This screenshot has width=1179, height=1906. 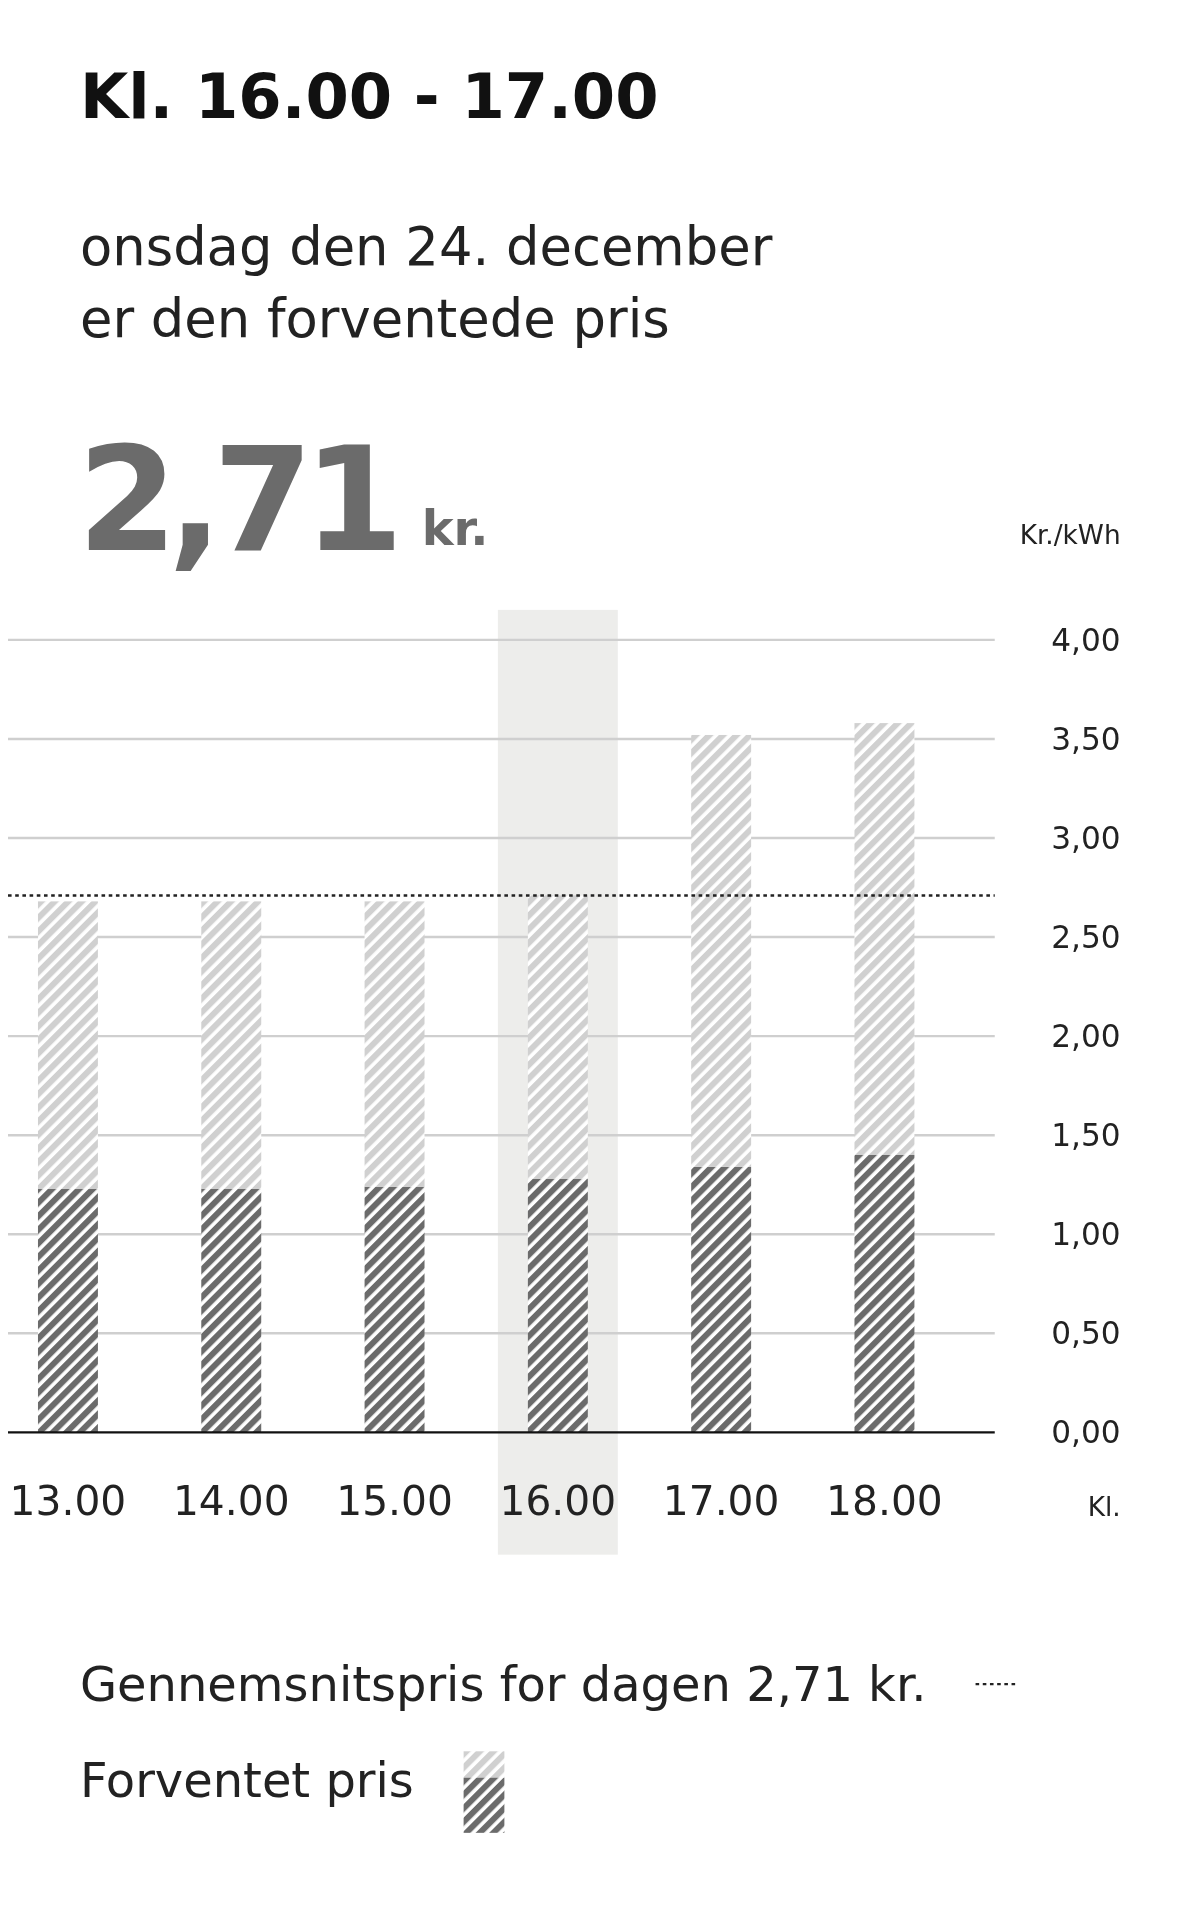 What do you see at coordinates (1086, 1432) in the screenshot?
I see `y-tick-label: 0,00` at bounding box center [1086, 1432].